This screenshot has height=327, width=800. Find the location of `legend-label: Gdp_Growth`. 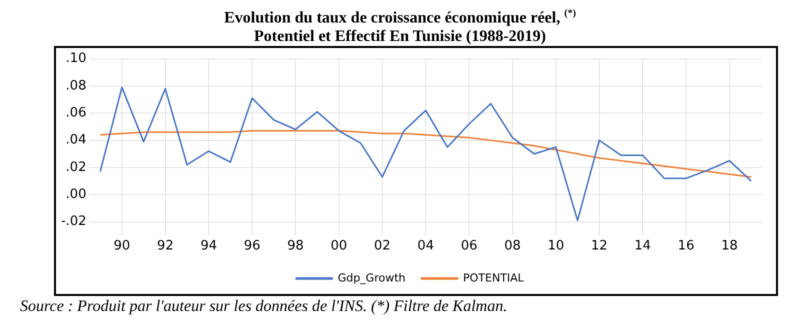

legend-label: Gdp_Growth is located at coordinates (372, 278).